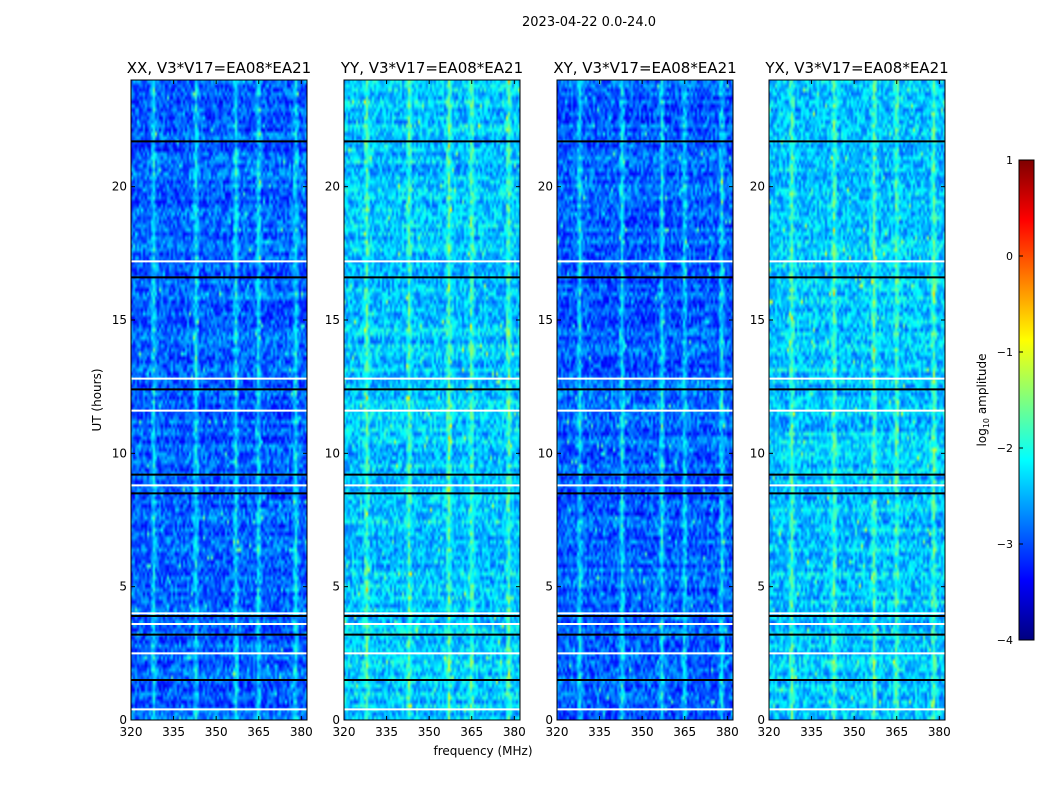 Image resolution: width=1050 pixels, height=800 pixels. Describe the element at coordinates (644, 68) in the screenshot. I see `panel-title: XY, V3*V17=EA08*EA21` at that location.